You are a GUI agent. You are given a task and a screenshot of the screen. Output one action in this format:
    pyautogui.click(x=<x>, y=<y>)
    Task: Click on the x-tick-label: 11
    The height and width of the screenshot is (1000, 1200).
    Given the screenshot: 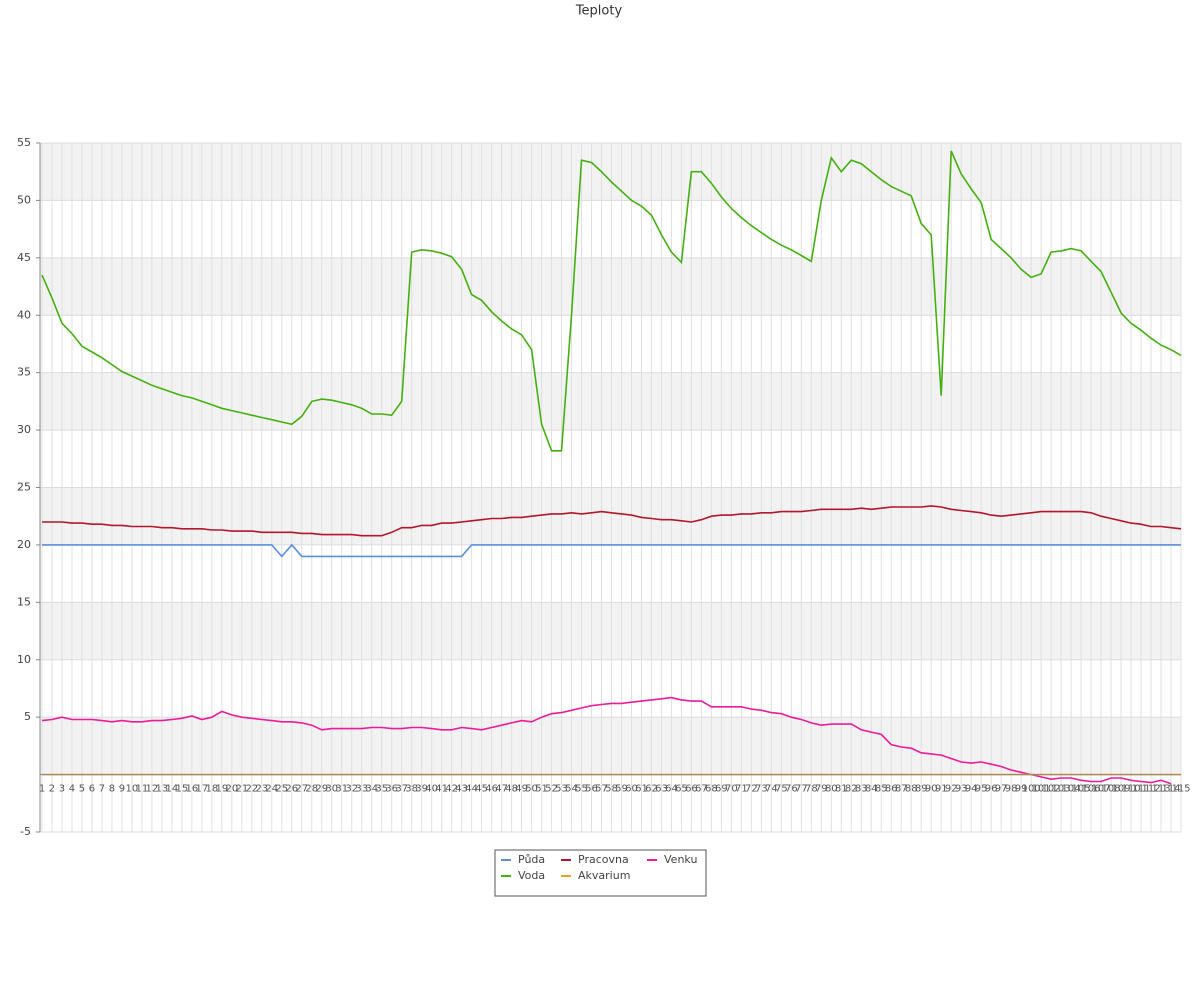 What is the action you would take?
    pyautogui.click(x=142, y=789)
    